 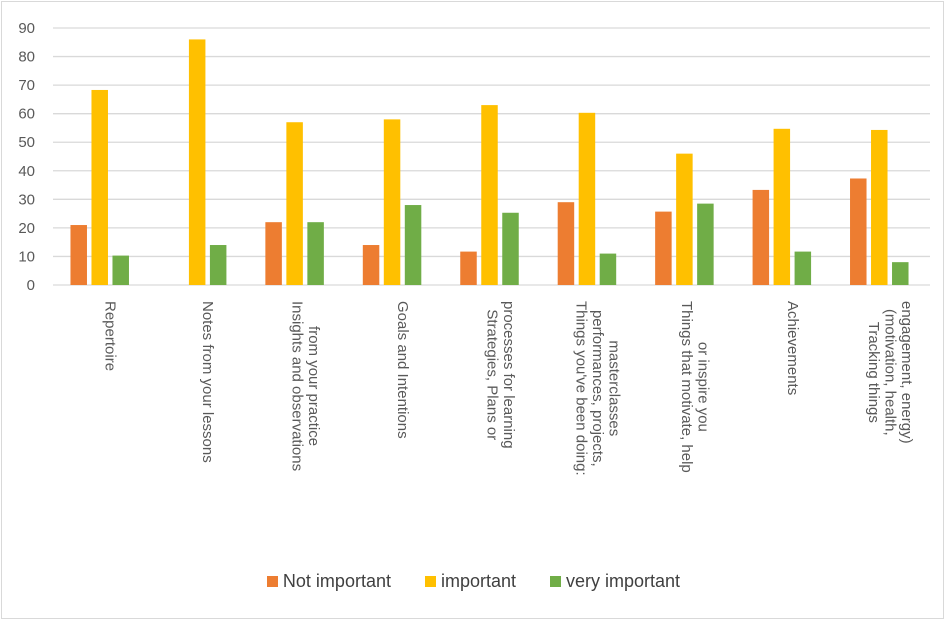 I want to click on y-tick-label: 60, so click(x=26, y=114).